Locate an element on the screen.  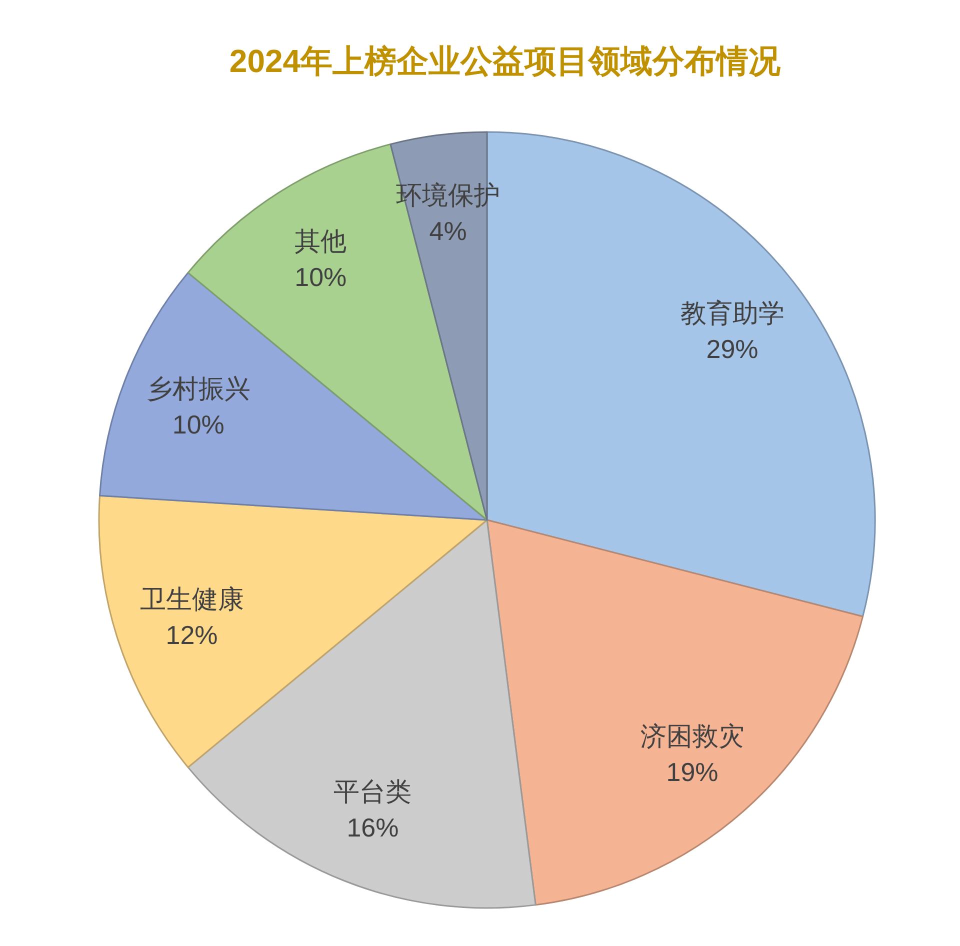
slice-label: 乡村振兴 is located at coordinates (198, 389).